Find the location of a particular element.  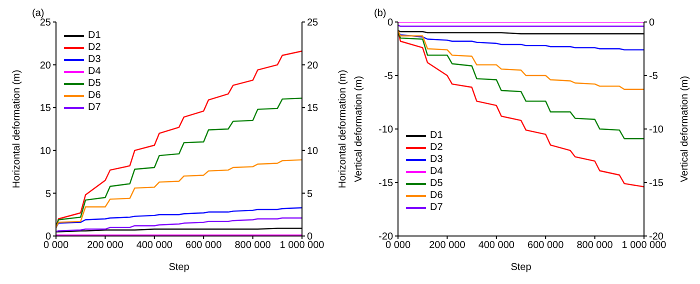

y2-tick-label: 10 is located at coordinates (313, 151).